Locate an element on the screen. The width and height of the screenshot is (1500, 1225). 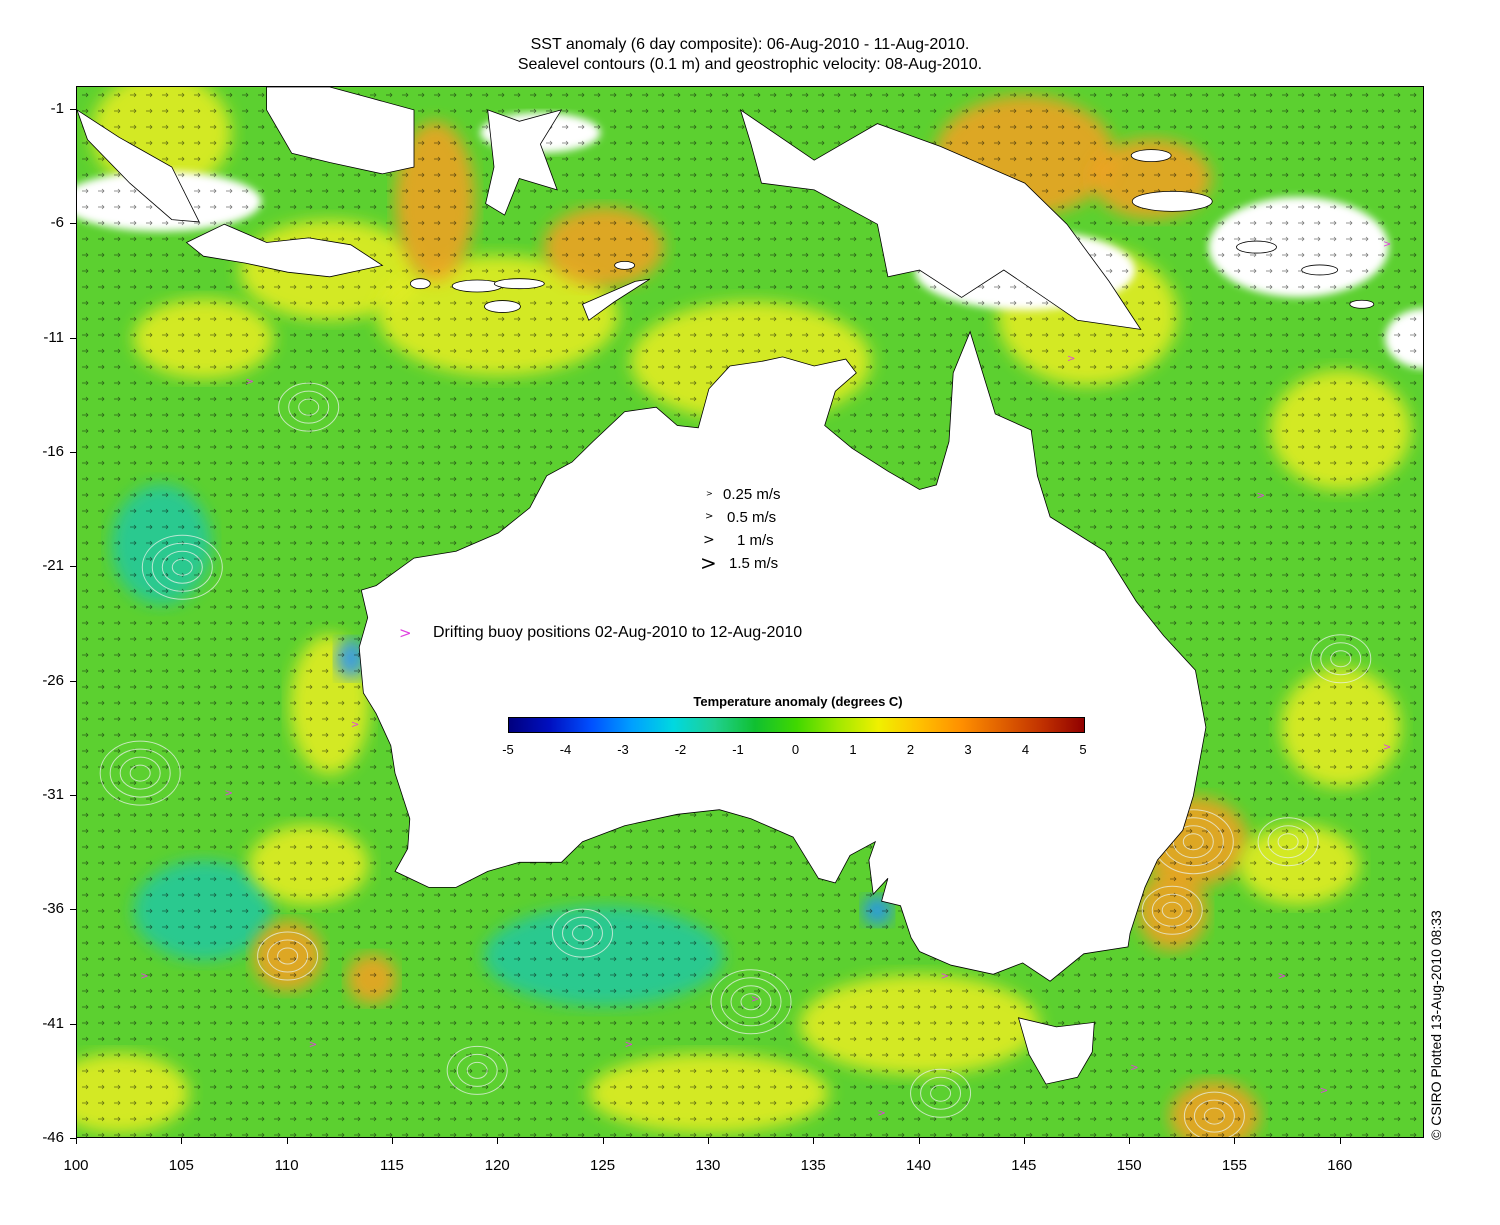
colorbar-tick-label: -4 is located at coordinates (565, 749).